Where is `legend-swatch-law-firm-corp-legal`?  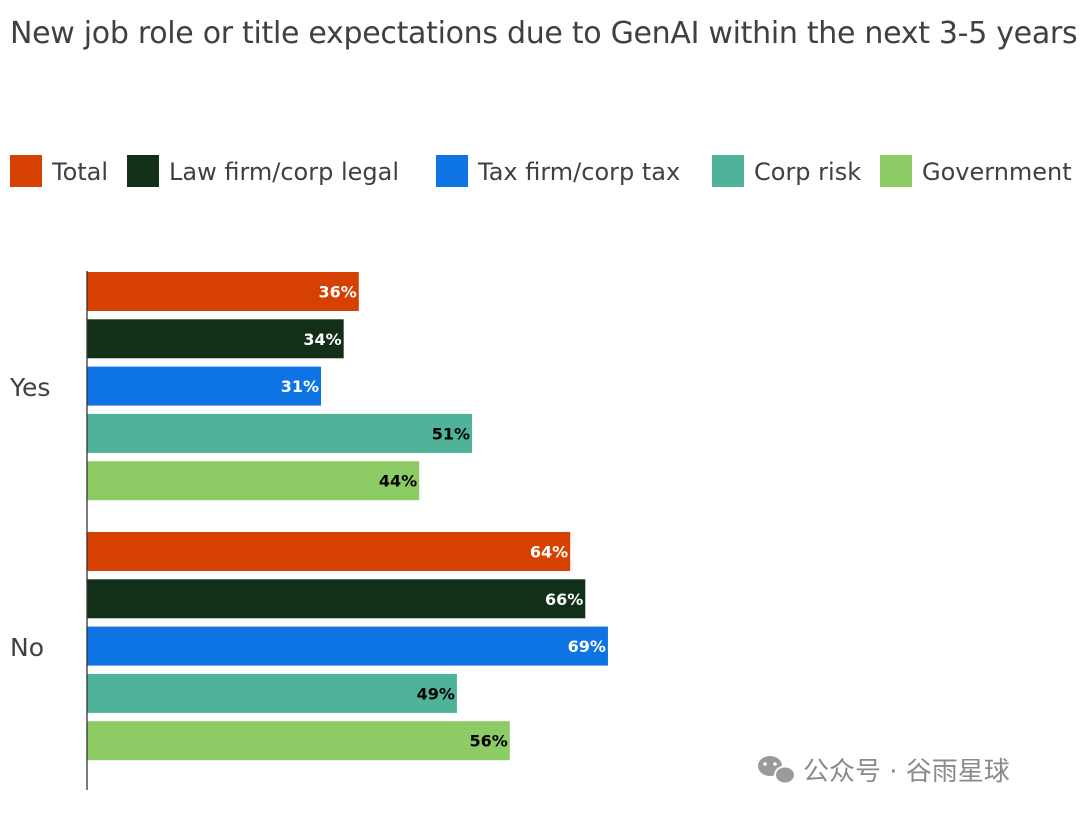 legend-swatch-law-firm-corp-legal is located at coordinates (143, 171).